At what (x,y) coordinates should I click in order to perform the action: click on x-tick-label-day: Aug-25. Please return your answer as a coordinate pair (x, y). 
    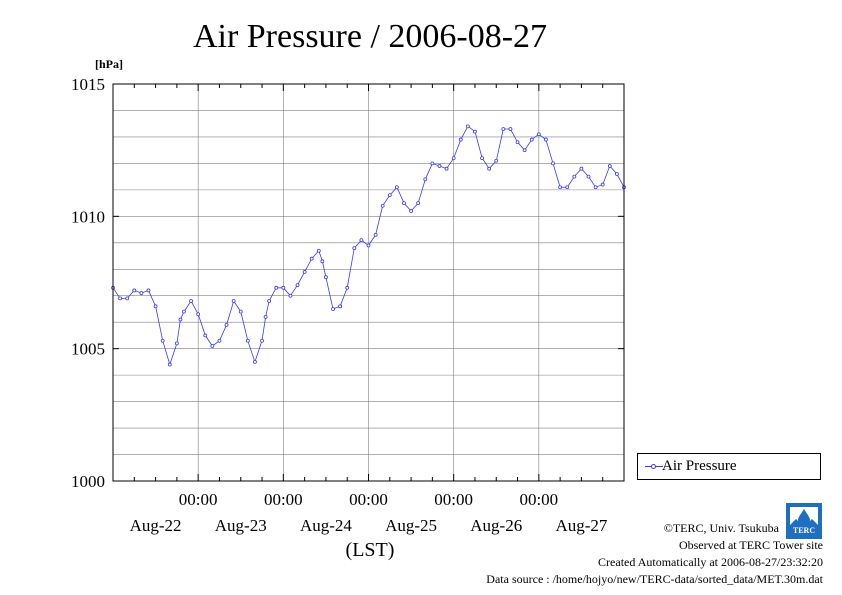
    Looking at the image, I should click on (411, 525).